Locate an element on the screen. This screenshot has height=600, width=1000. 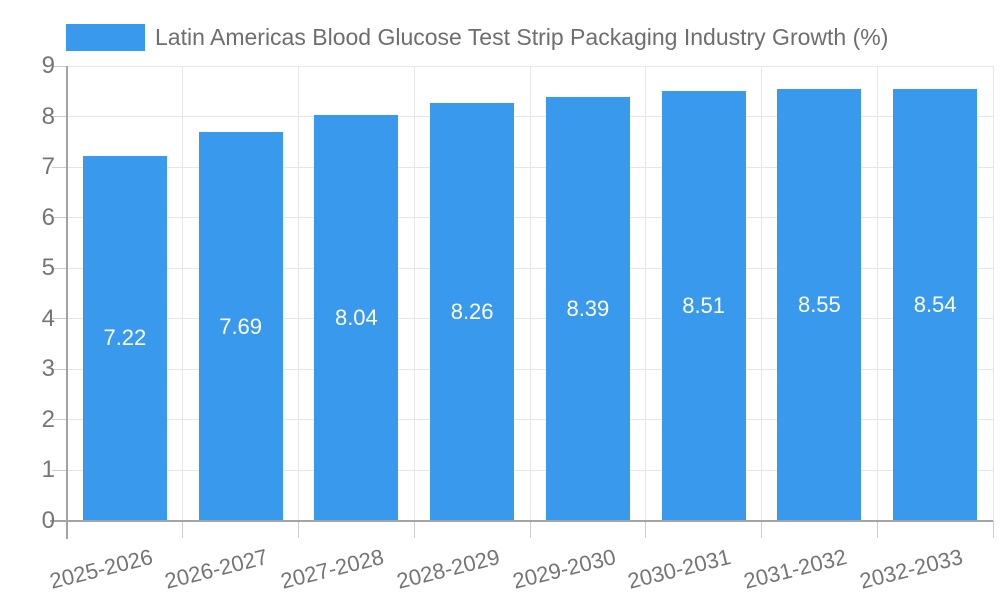
bar: 7.69 is located at coordinates (240, 326).